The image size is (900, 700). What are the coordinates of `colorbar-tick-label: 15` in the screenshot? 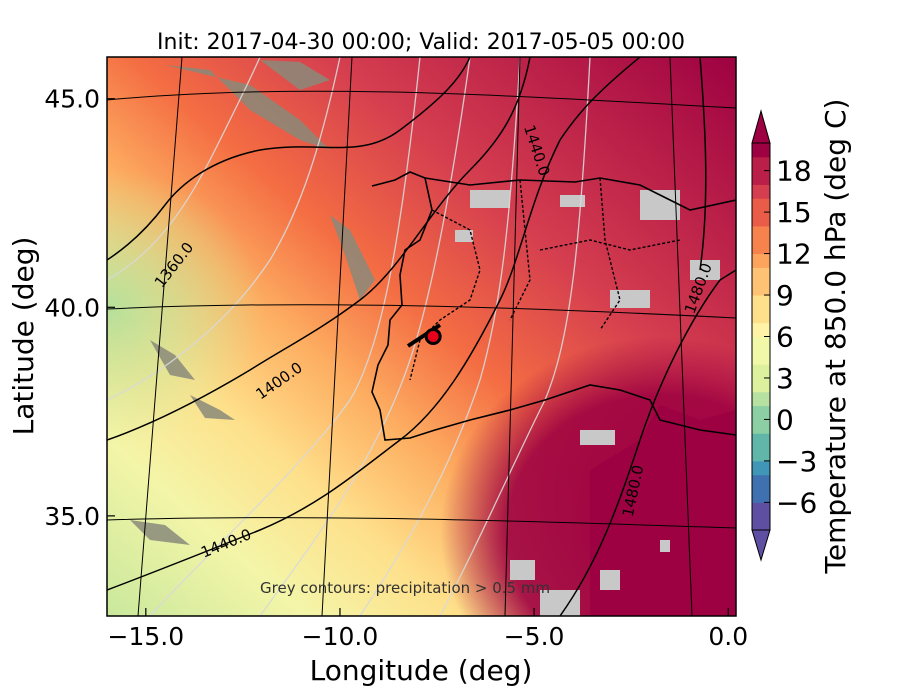 It's located at (794, 212).